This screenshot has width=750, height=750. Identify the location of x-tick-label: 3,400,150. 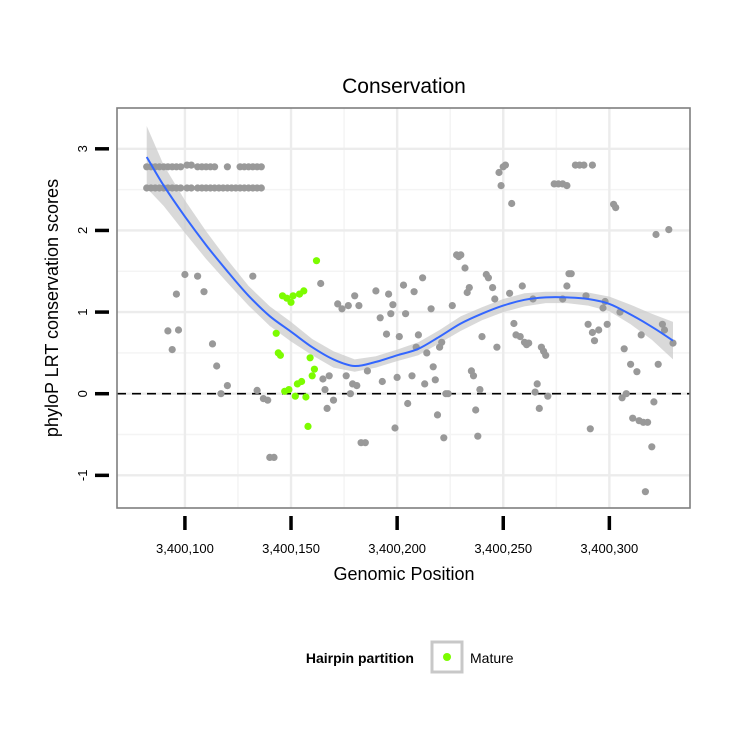
(291, 548).